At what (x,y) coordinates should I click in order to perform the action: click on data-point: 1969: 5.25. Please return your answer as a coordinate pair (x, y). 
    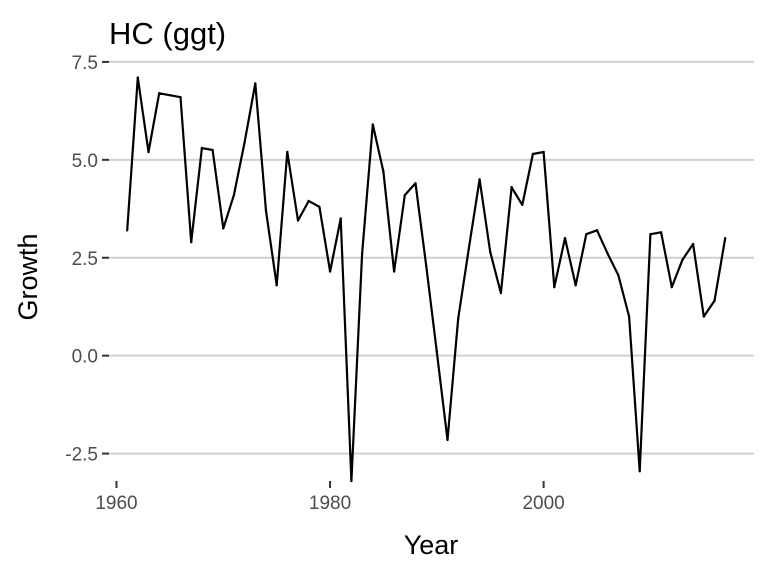
    Looking at the image, I should click on (212, 150).